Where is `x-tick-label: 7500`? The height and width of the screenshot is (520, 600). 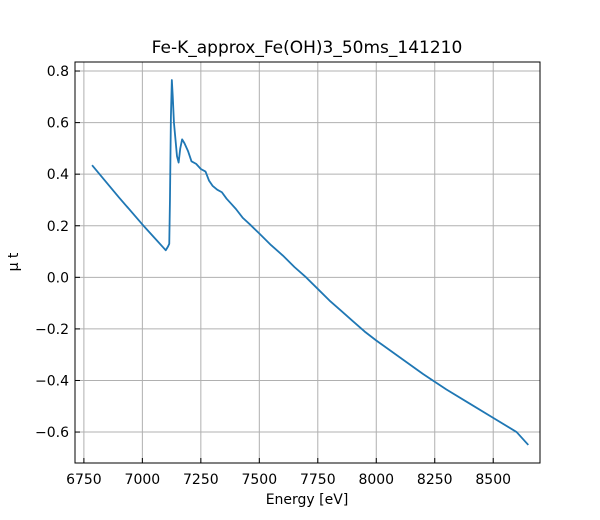 x-tick-label: 7500 is located at coordinates (259, 480).